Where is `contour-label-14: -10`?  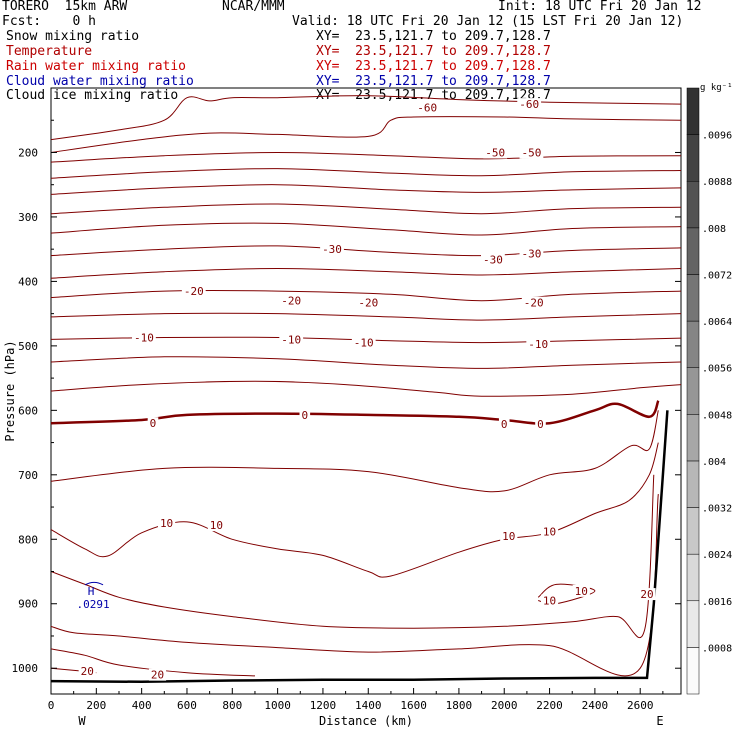
contour-label-14: -10 is located at coordinates (538, 344).